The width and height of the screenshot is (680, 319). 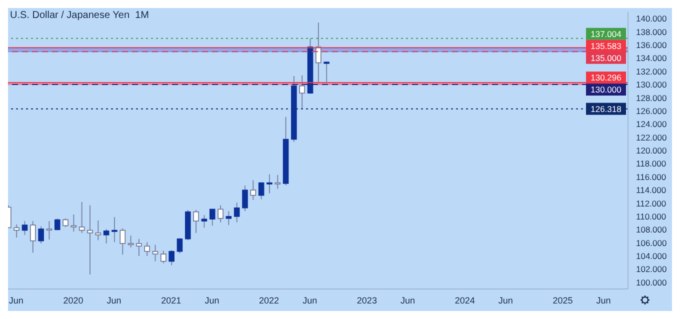 I want to click on y-tick-label: 118.000, so click(x=651, y=163).